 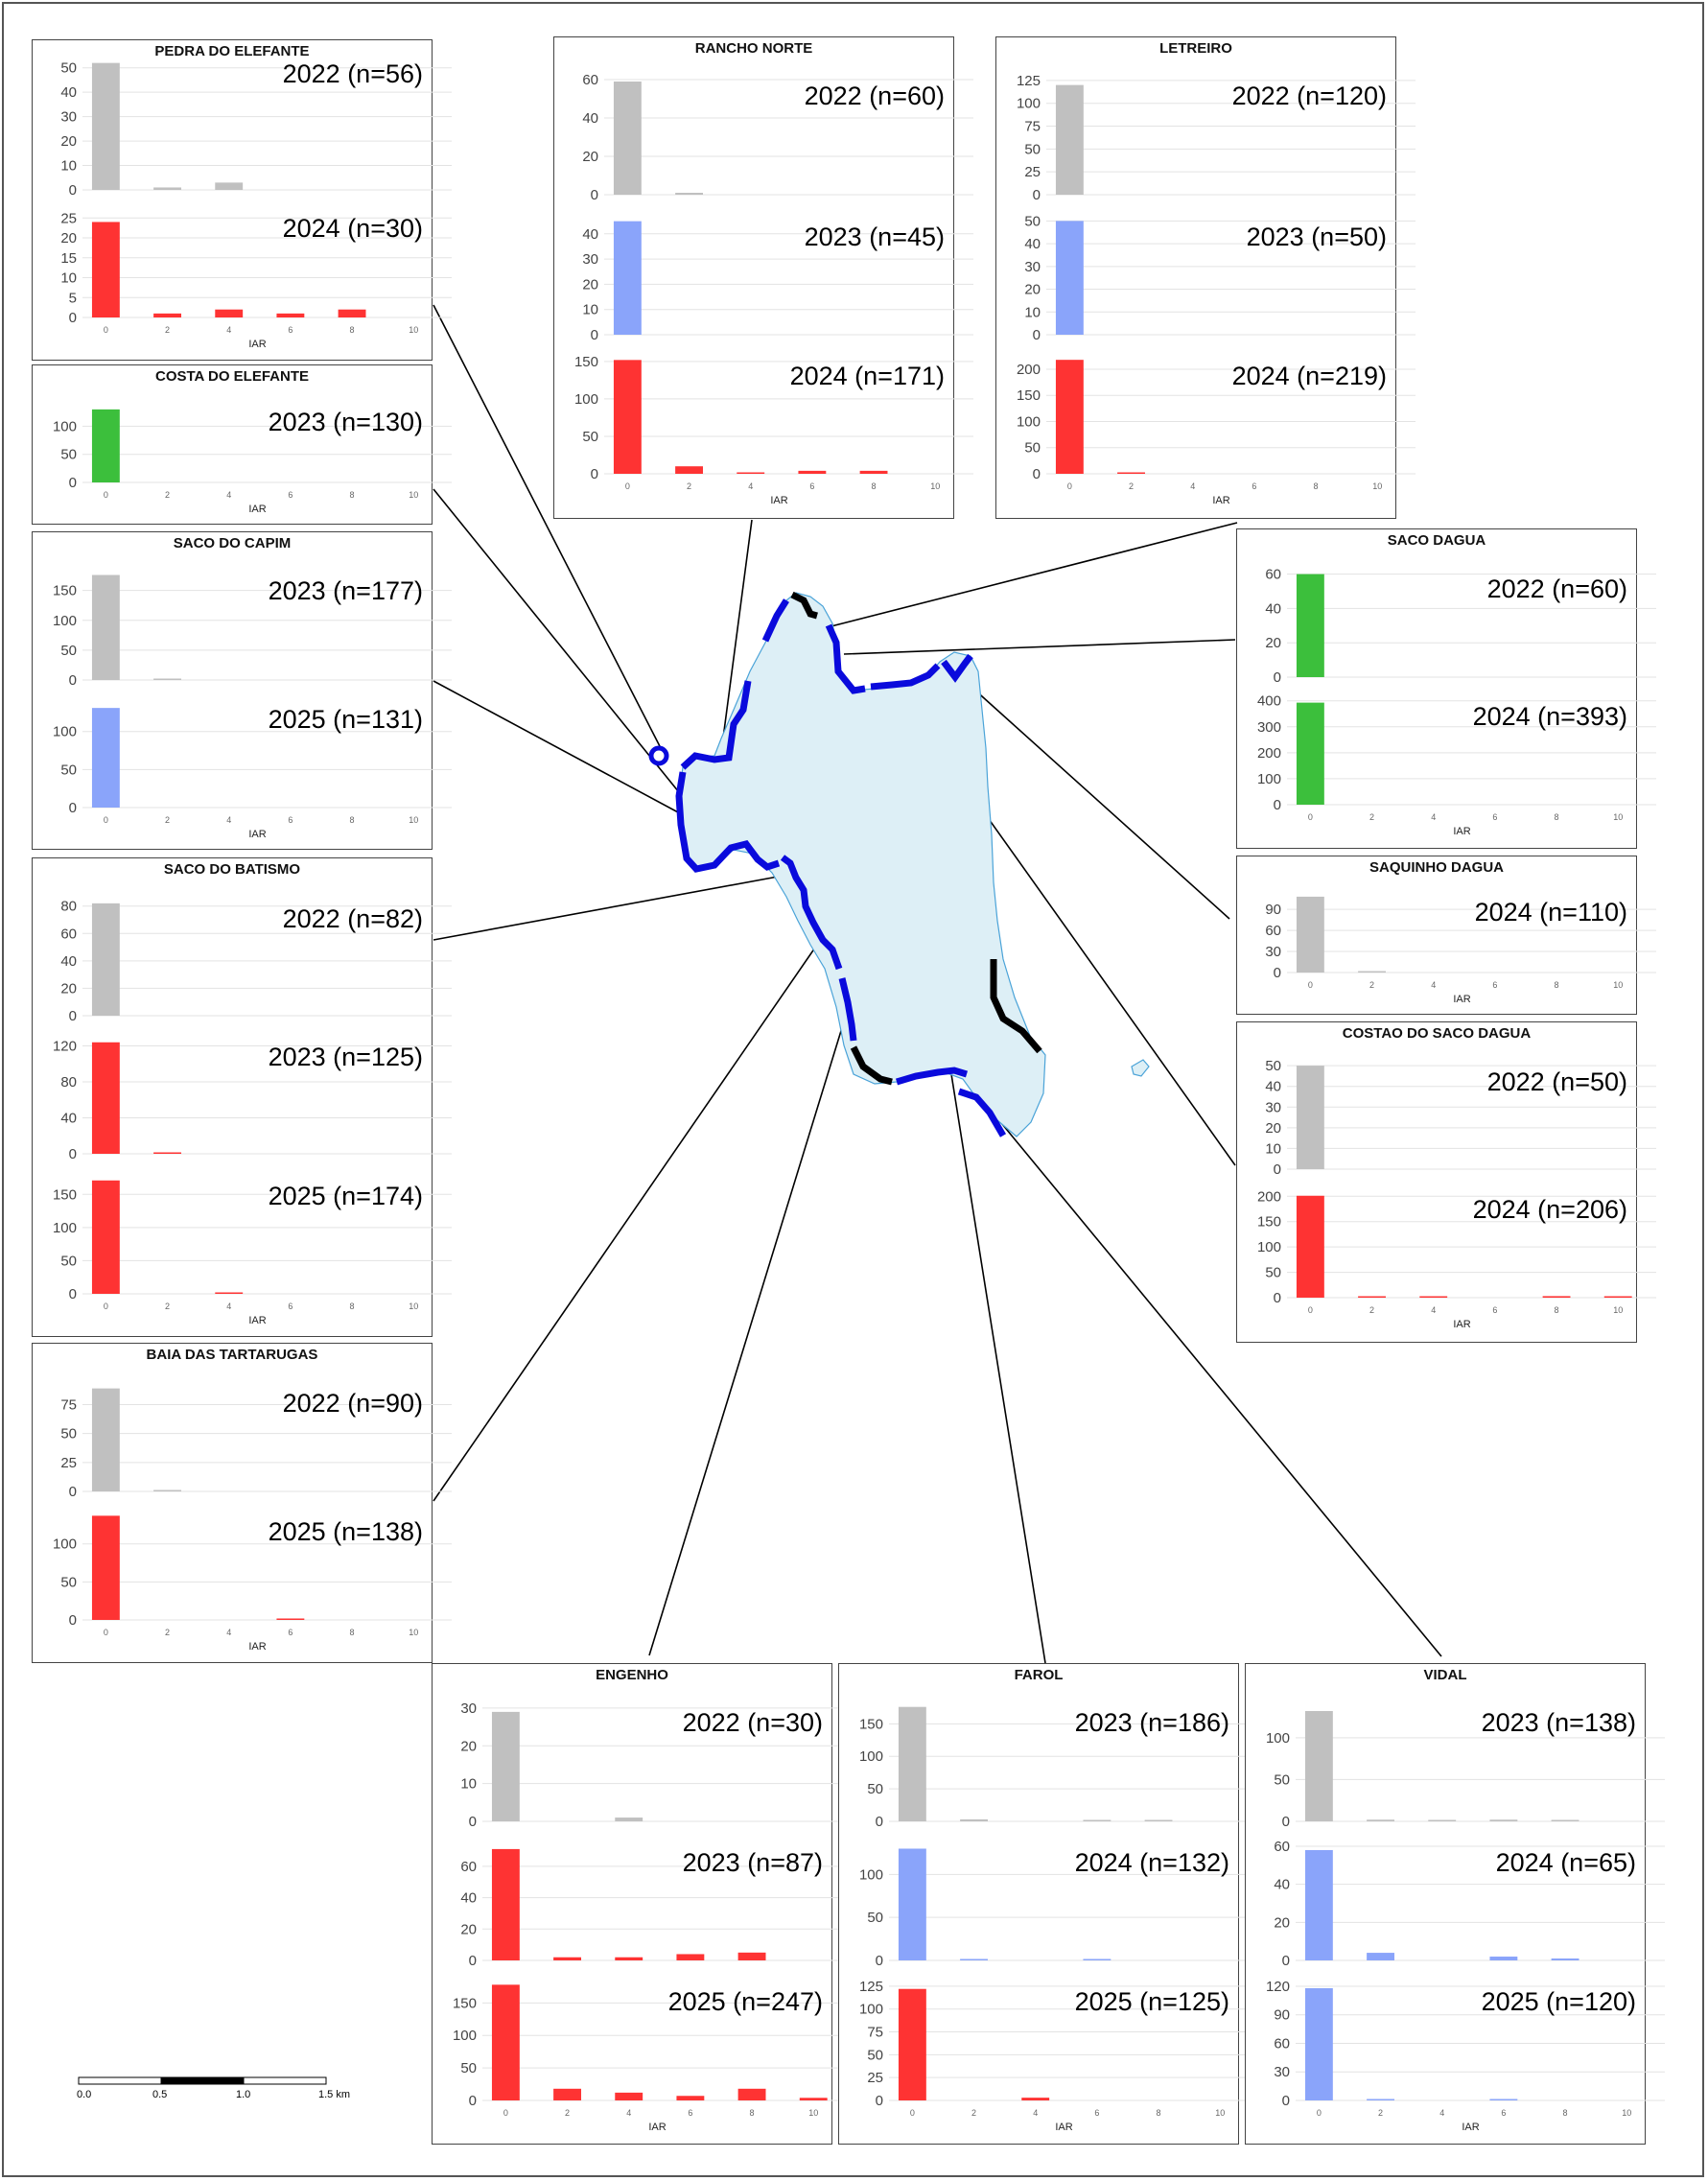 I want to click on y-tick-label: 75, so click(x=1033, y=127).